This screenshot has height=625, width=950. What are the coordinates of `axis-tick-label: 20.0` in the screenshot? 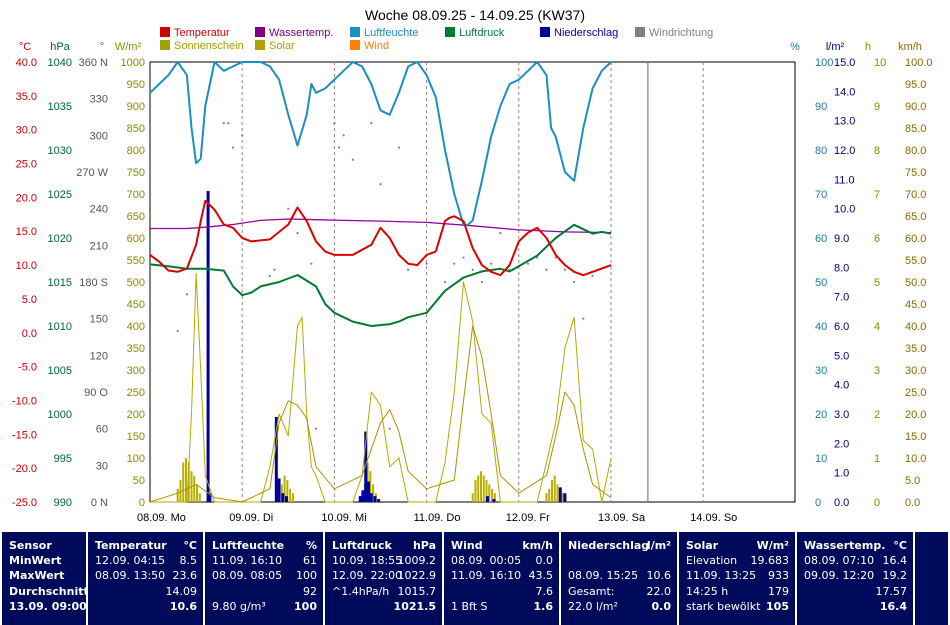 It's located at (915, 415).